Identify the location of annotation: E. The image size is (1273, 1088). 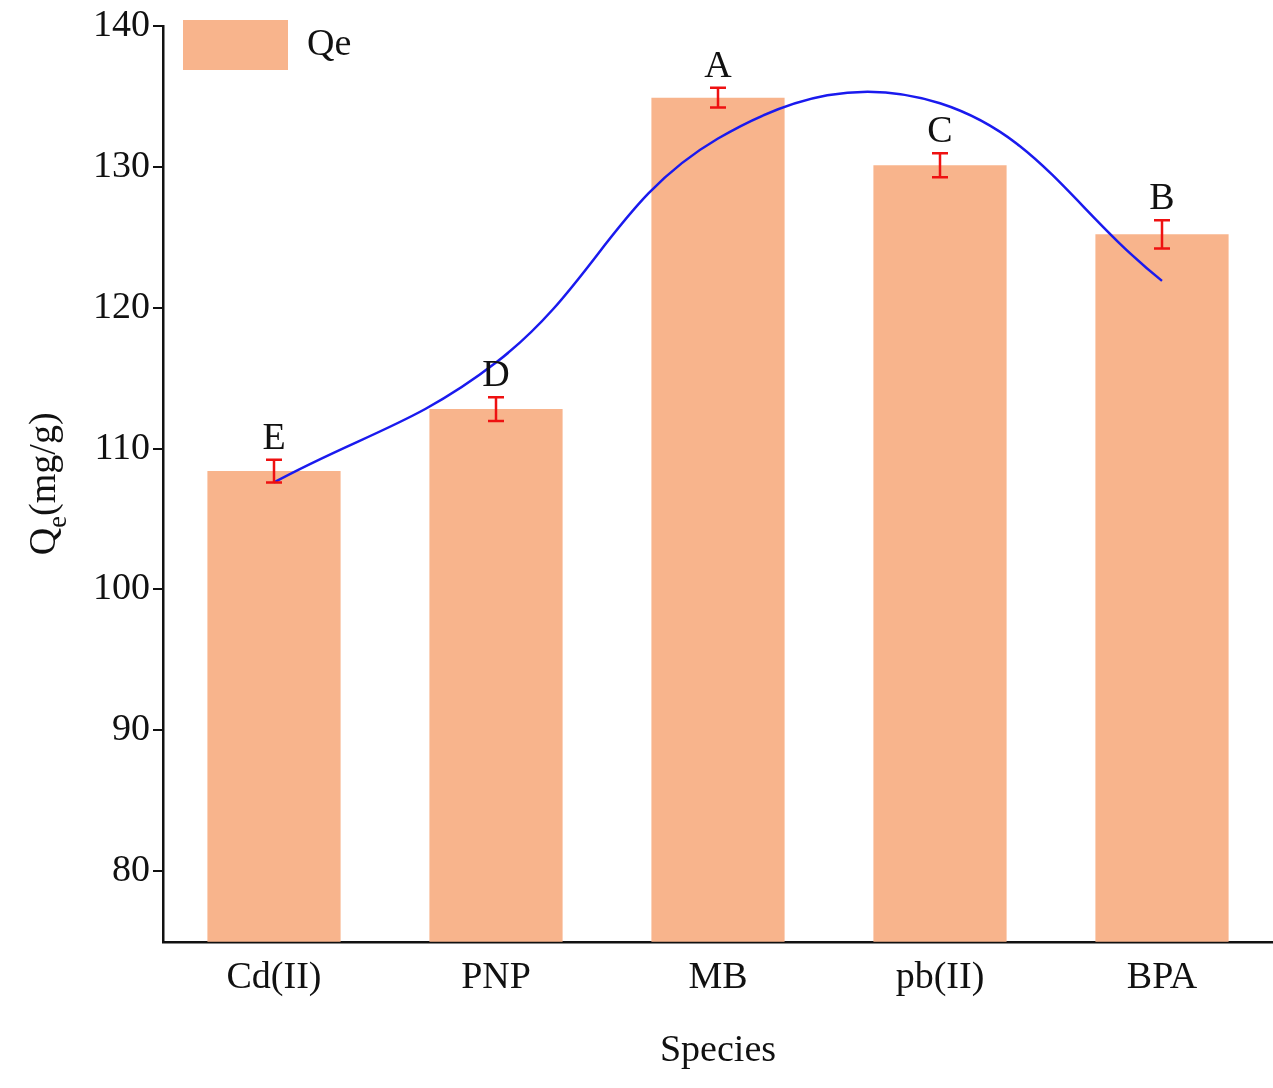
(274, 435).